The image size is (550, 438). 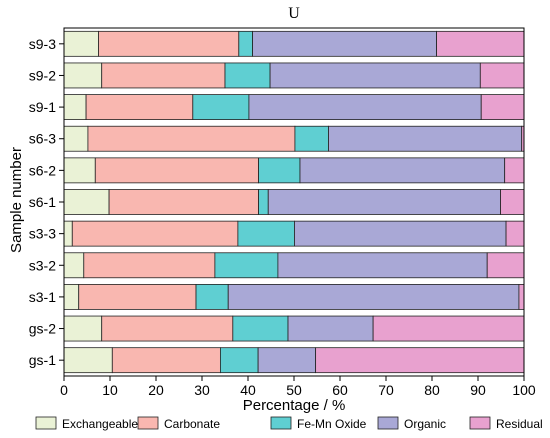 I want to click on chart-title: U, so click(x=294, y=13).